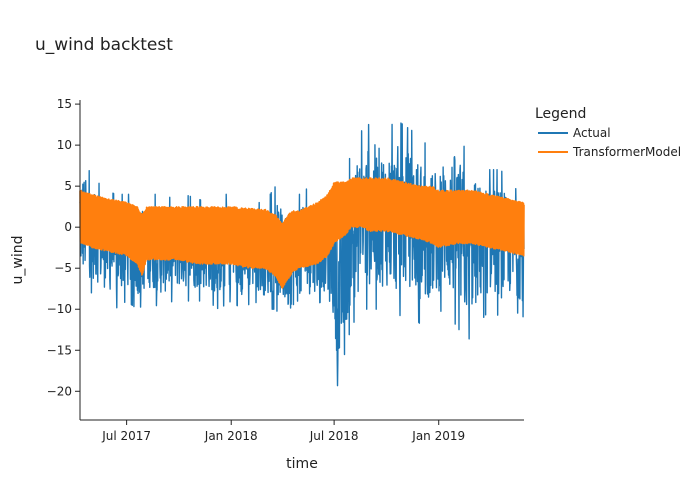 The image size is (700, 500). Describe the element at coordinates (302, 233) in the screenshot. I see `series-line-transformer` at that location.